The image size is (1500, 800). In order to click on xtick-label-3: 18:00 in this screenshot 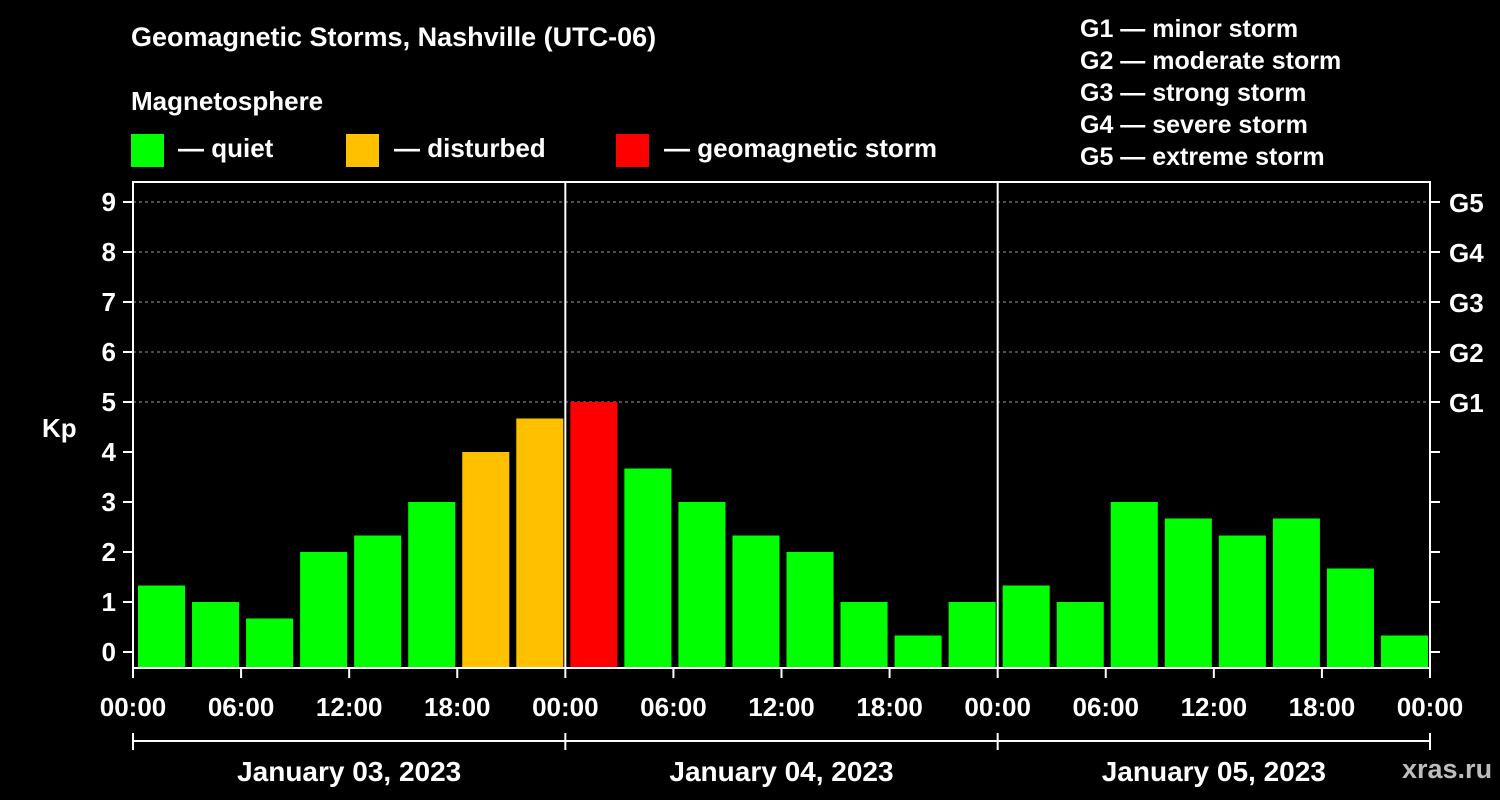, I will do `click(457, 707)`.